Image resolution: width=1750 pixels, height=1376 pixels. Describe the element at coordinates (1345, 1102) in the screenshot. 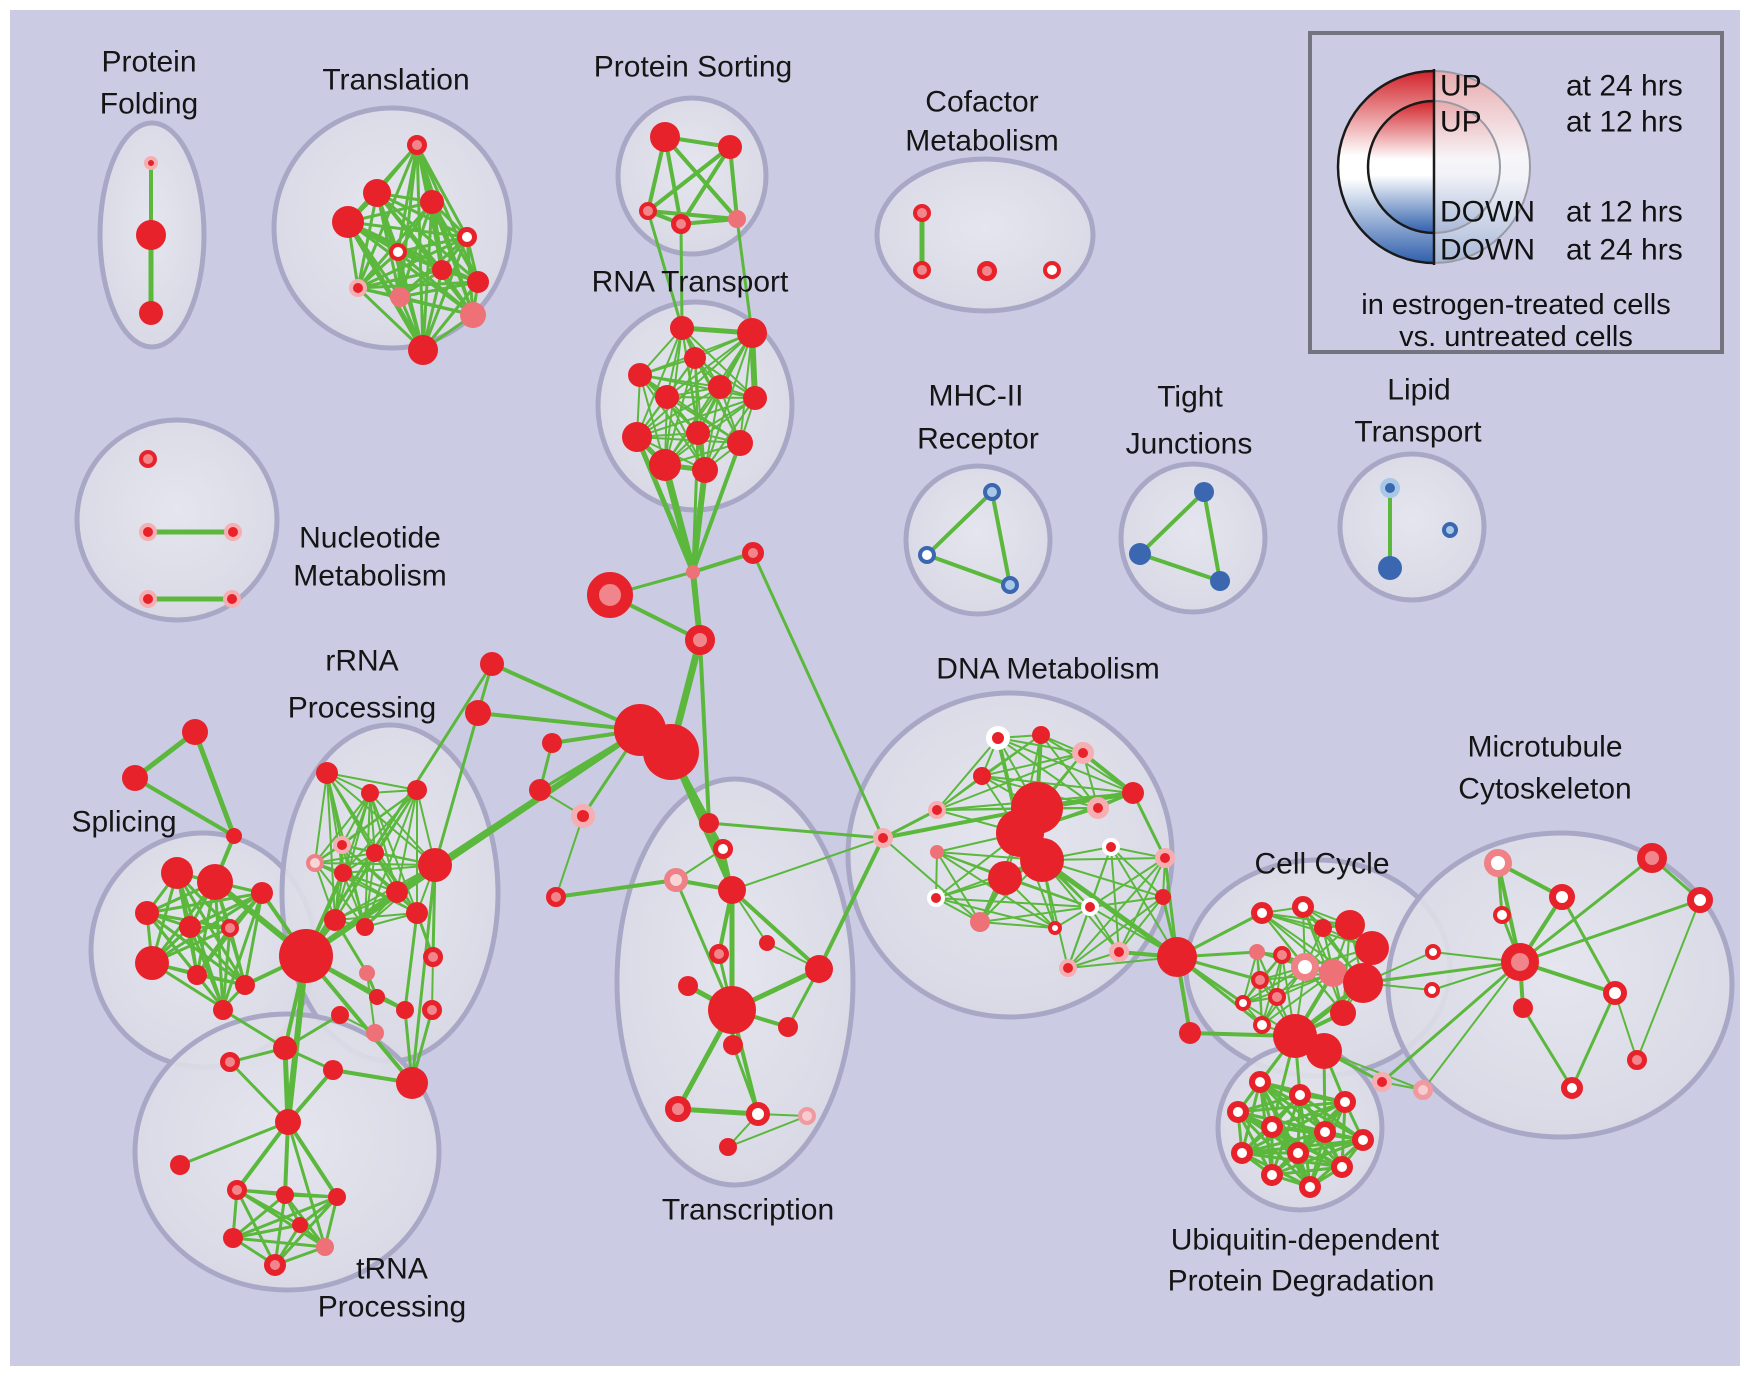

I see `node-ub3` at that location.